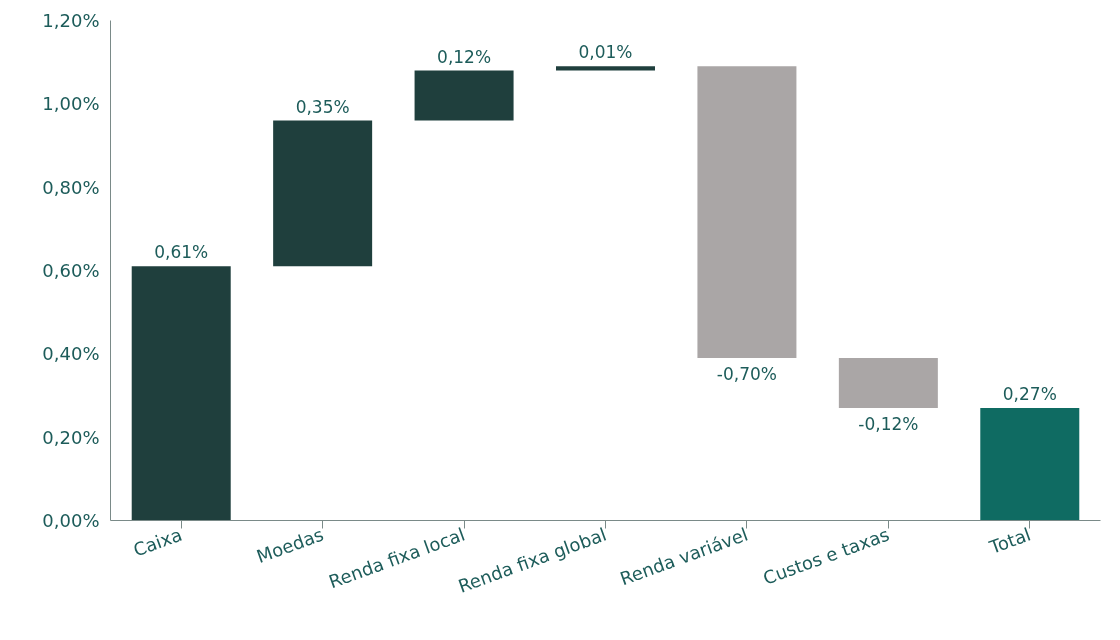 This screenshot has height=640, width=1120. What do you see at coordinates (322, 106) in the screenshot?
I see `data-label: 0,35%` at bounding box center [322, 106].